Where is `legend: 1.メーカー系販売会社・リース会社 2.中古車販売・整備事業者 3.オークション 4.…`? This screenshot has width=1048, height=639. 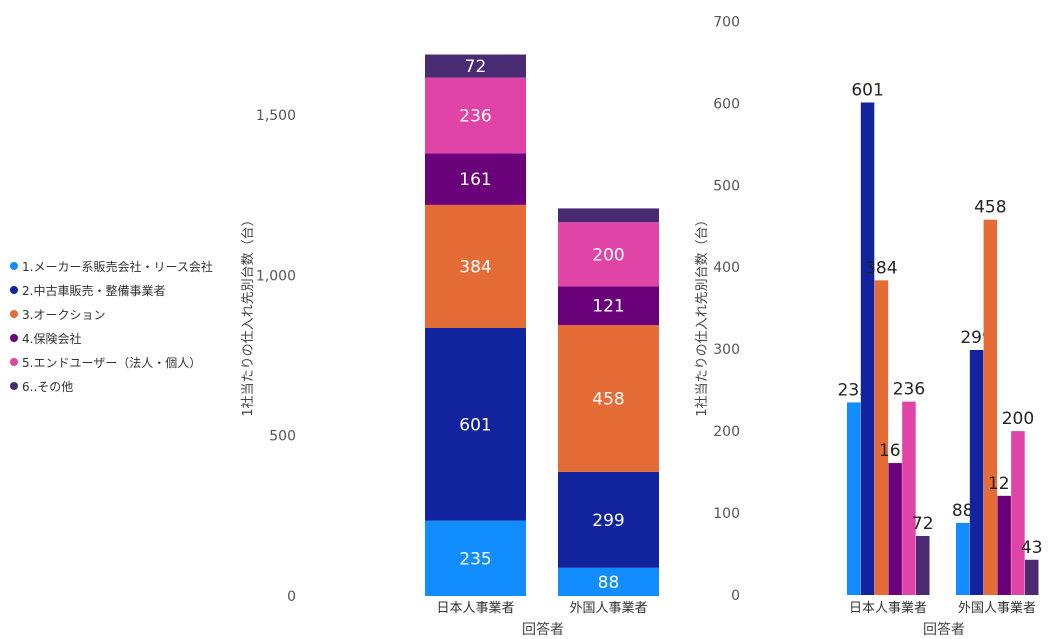 legend: 1.メーカー系販売会社・リース会社 2.中古車販売・整備事業者 3.オークション 4.… is located at coordinates (126, 326).